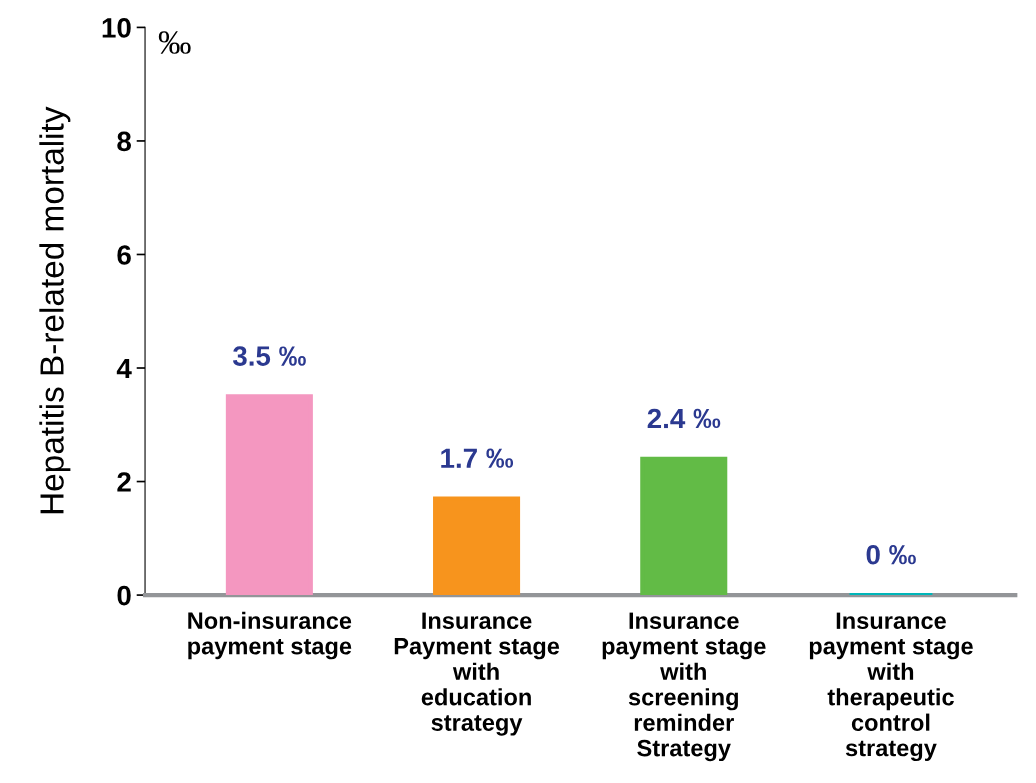 The width and height of the screenshot is (1036, 783). Describe the element at coordinates (684, 418) in the screenshot. I see `data-label: 2.4 ‰` at that location.